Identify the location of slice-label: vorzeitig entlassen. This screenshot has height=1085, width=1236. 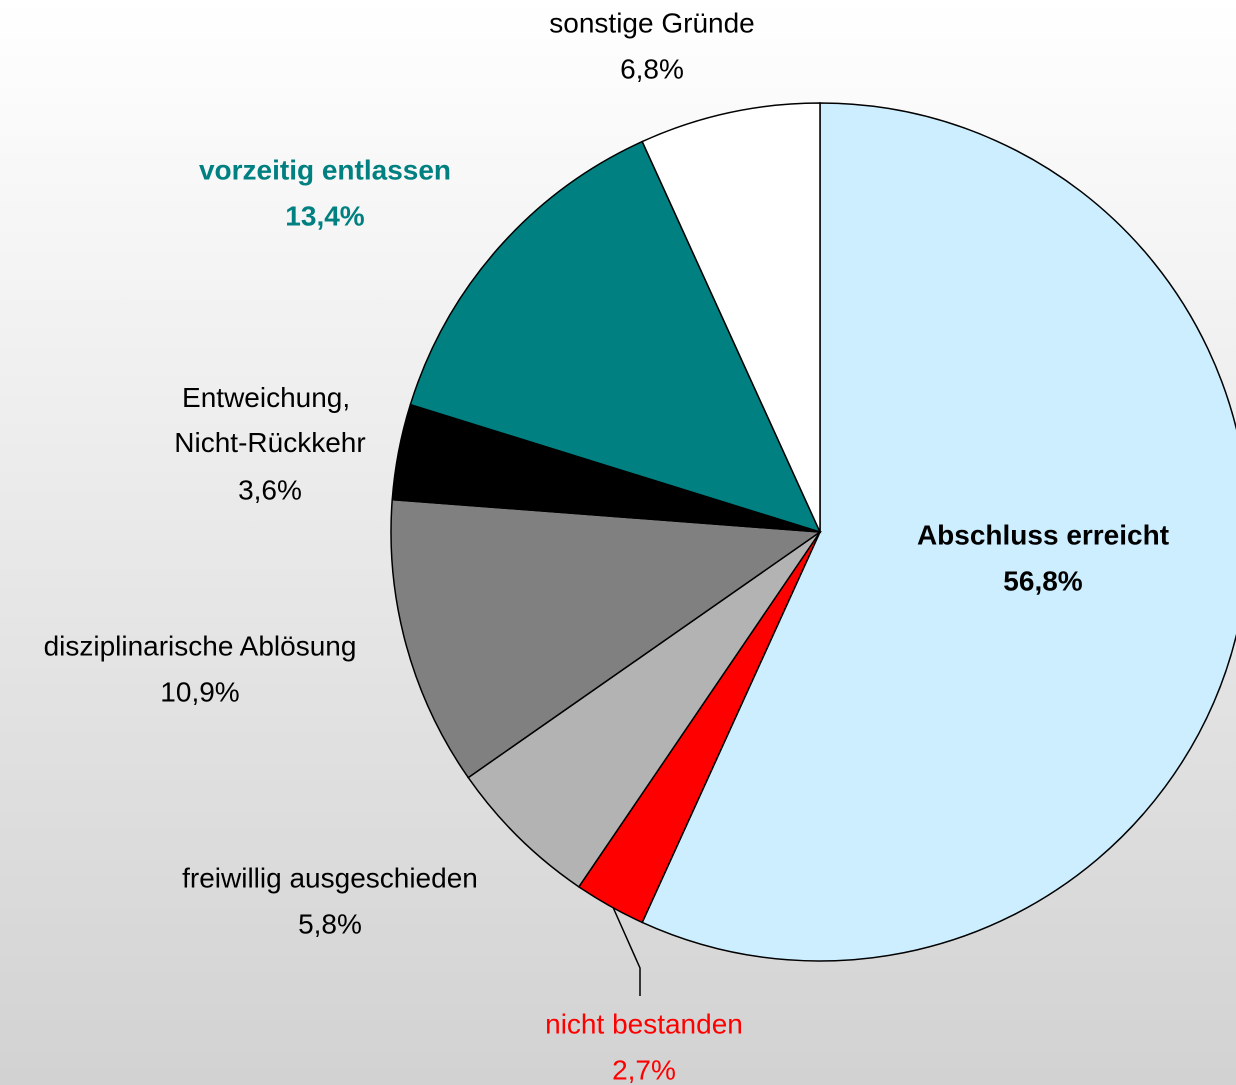
(325, 169).